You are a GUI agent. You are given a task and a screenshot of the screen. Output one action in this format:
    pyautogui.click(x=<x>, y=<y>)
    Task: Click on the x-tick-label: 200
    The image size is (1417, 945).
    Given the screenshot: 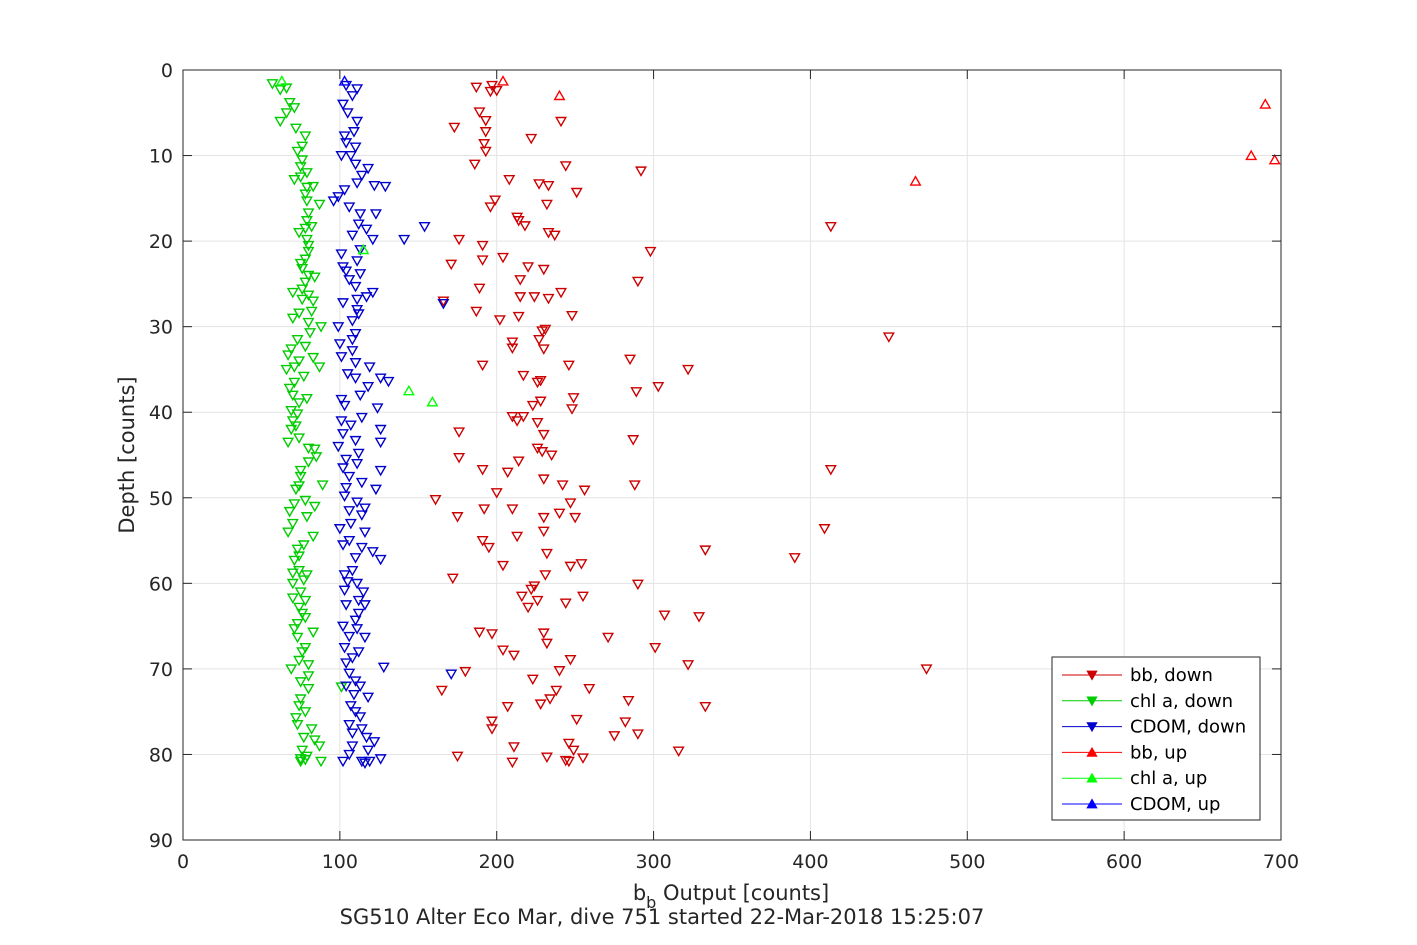 What is the action you would take?
    pyautogui.click(x=497, y=862)
    